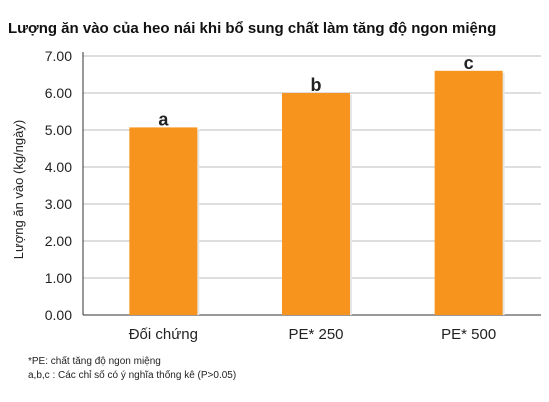  I want to click on y-tick-label: 2.00, so click(58, 241).